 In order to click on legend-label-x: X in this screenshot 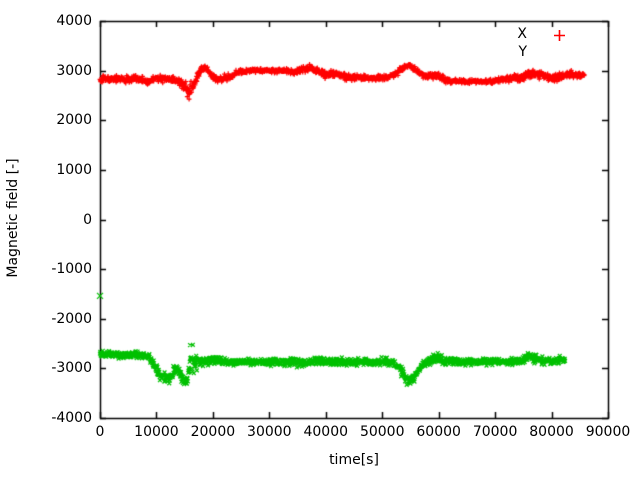, I will do `click(522, 34)`.